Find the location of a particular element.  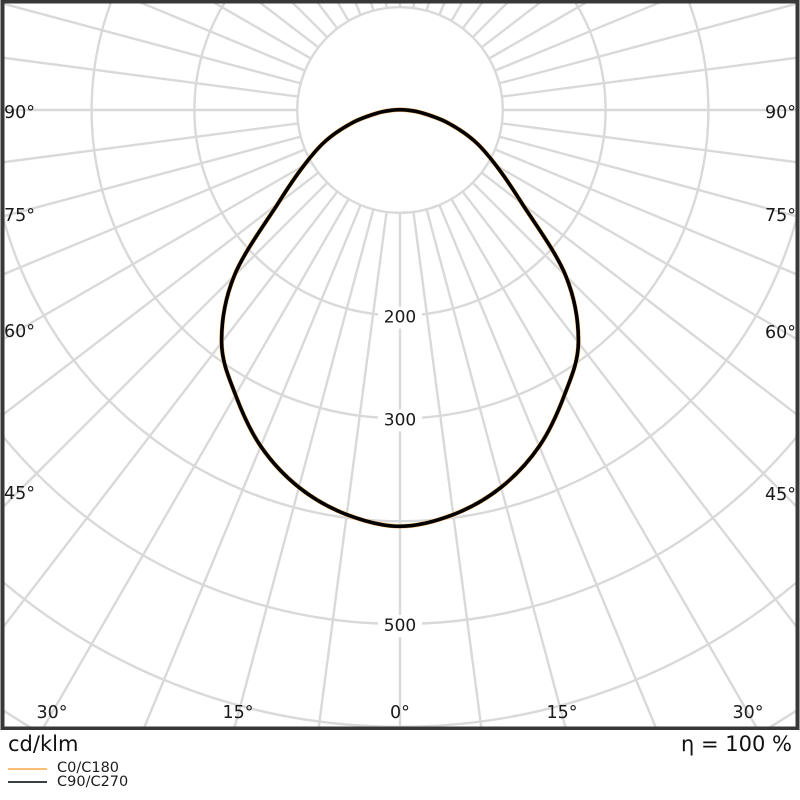

legend-swatch-c90-c270-line is located at coordinates (27, 782).